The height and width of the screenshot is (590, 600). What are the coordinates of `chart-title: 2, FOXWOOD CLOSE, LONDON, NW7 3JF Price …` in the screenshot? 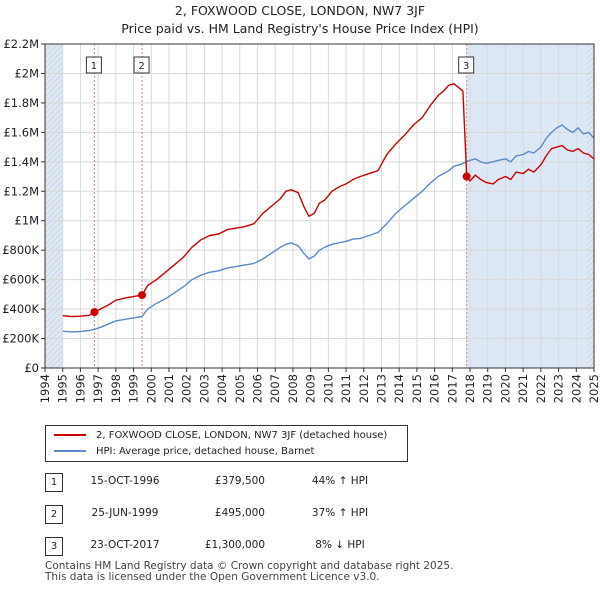 It's located at (300, 20).